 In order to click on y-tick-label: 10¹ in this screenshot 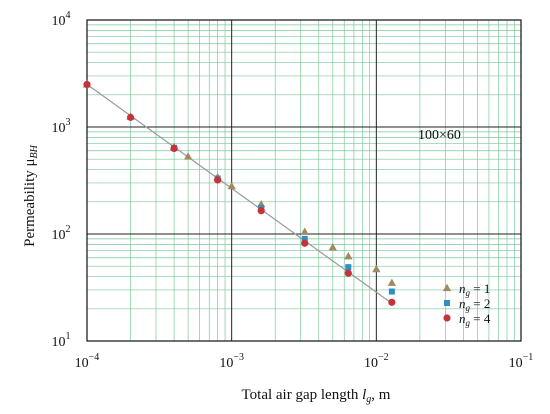, I will do `click(61, 340)`.